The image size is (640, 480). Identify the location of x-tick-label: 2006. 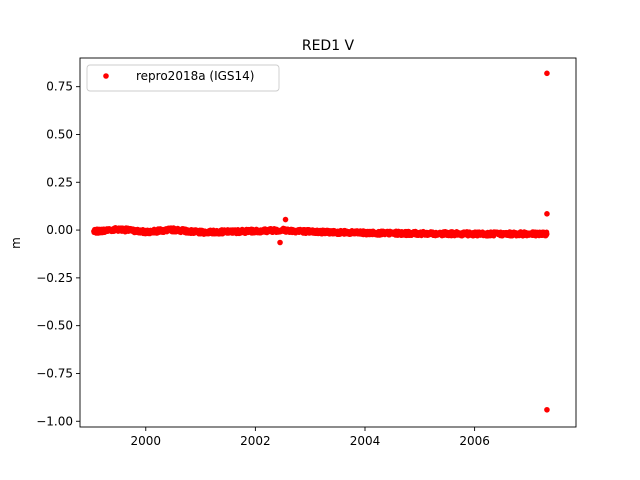
(474, 441).